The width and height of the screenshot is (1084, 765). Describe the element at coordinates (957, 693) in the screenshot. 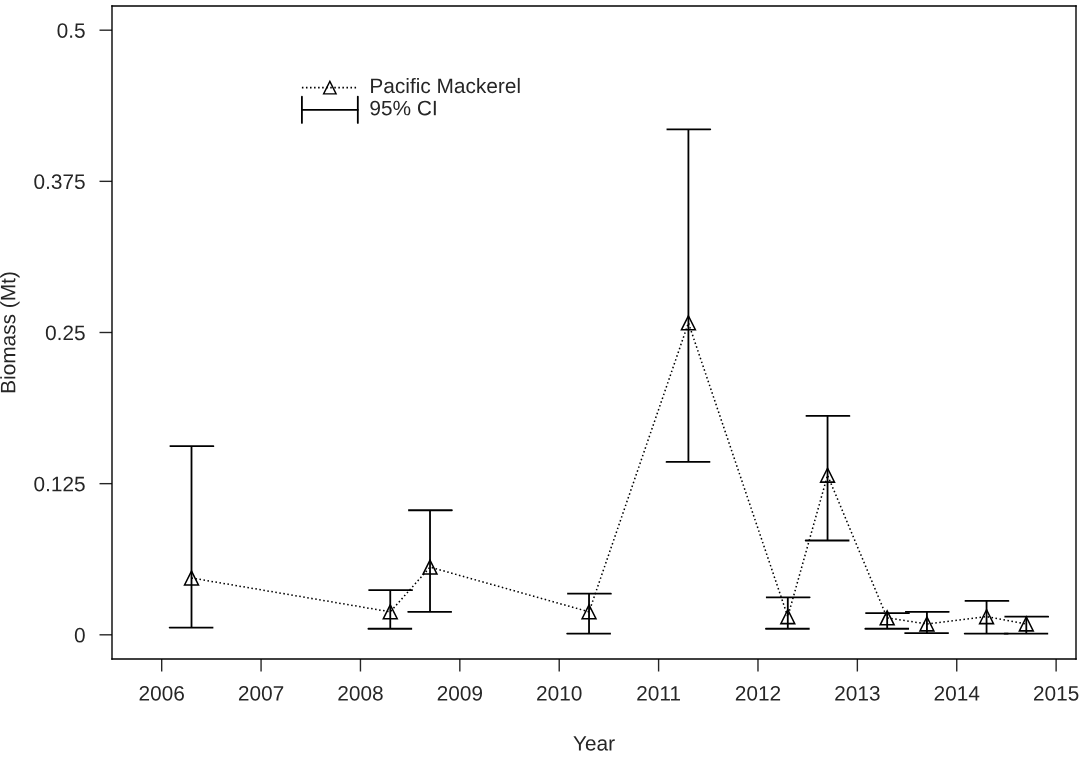

I see `x-tick-label: 2014` at that location.